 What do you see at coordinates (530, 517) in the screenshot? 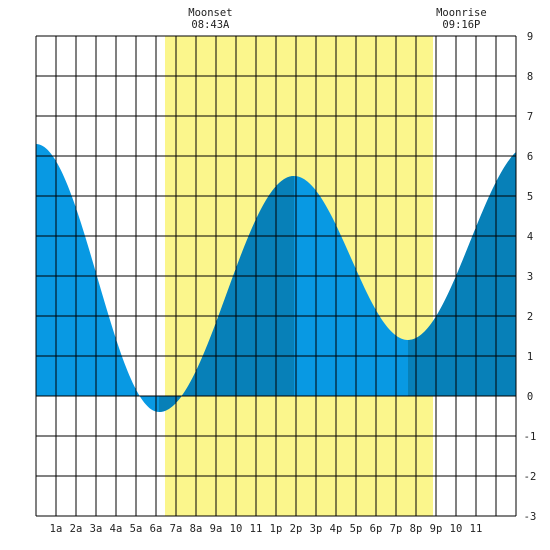
I see `y-tick-label: -3` at bounding box center [530, 517].